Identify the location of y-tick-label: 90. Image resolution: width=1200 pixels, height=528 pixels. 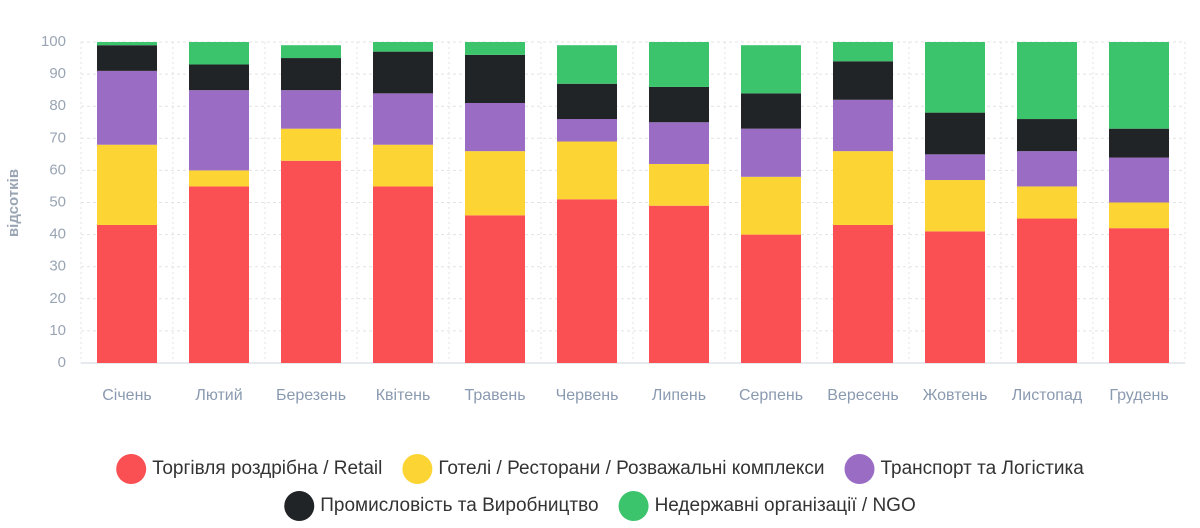
(57, 73).